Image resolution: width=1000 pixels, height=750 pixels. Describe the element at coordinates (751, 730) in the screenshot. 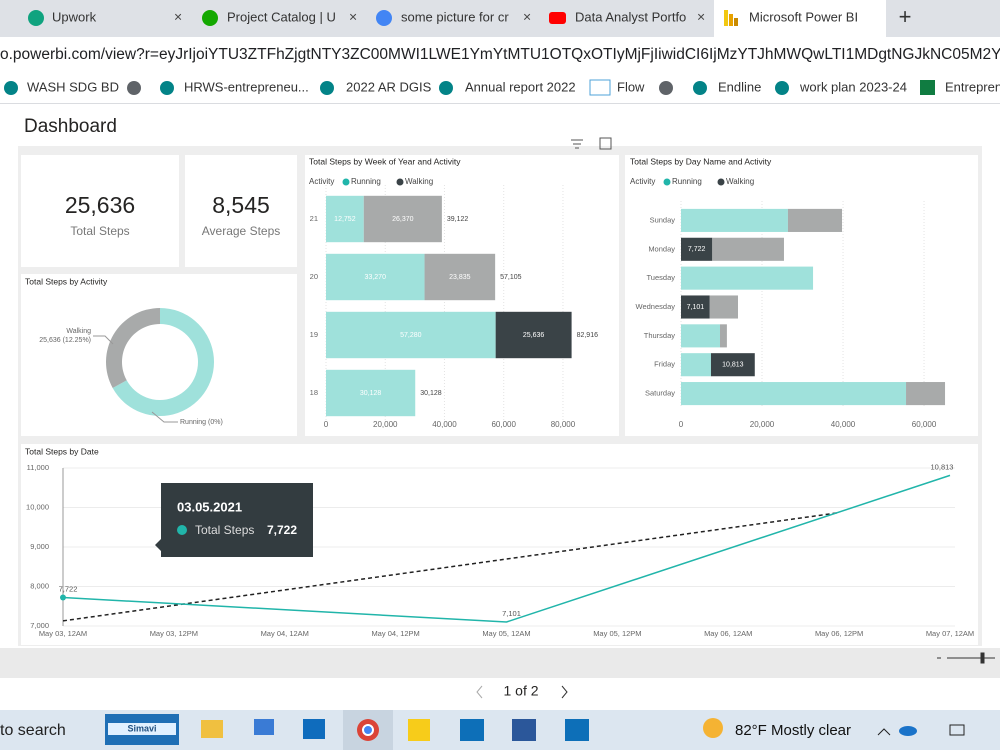

I see `weather-temp: 82°F` at that location.